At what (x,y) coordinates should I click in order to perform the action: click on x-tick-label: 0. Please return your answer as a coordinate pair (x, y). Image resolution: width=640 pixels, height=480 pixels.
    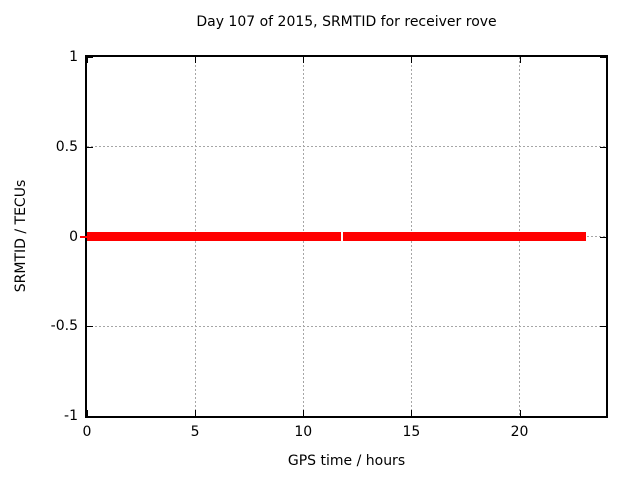
    Looking at the image, I should click on (87, 432).